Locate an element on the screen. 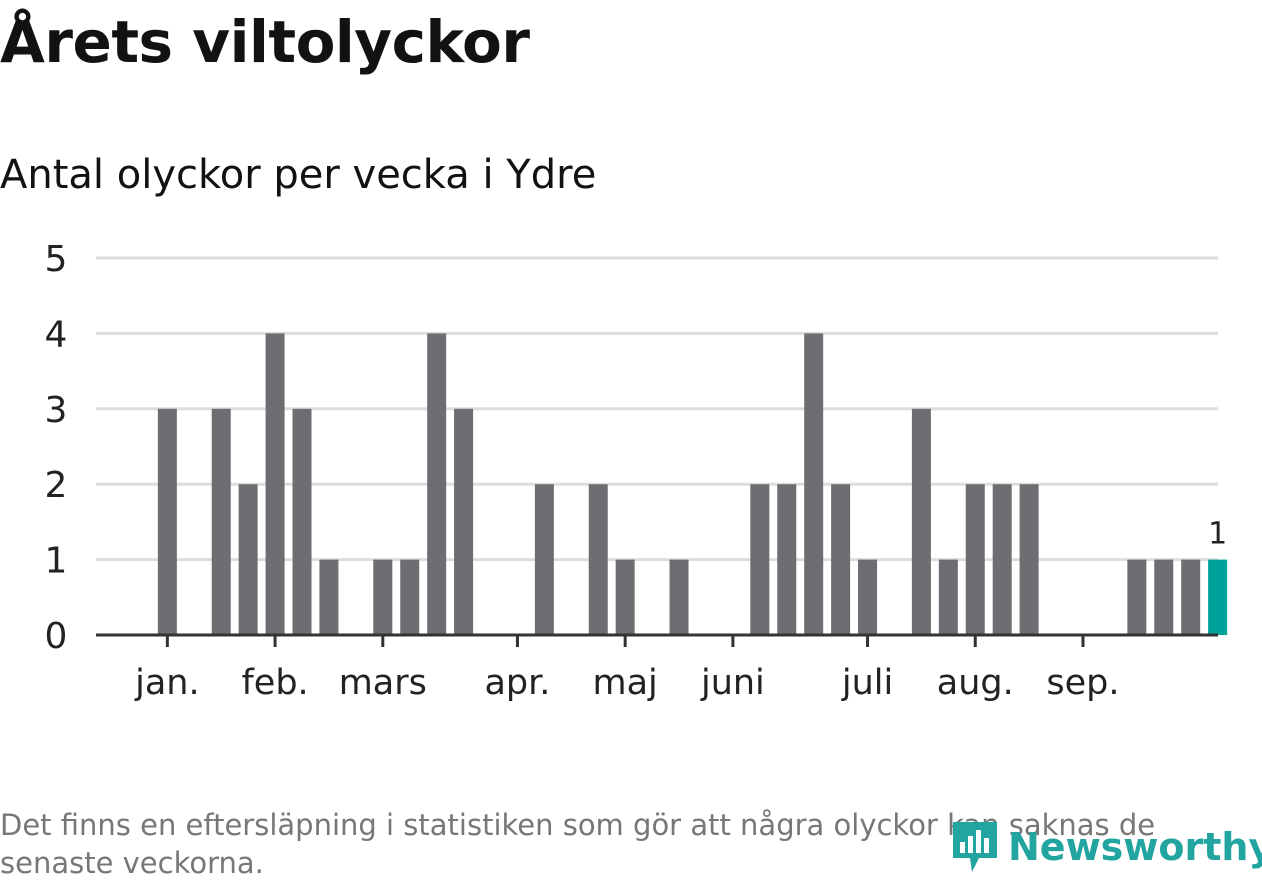 The image size is (1262, 882). x-tick-label: apr. is located at coordinates (517, 683).